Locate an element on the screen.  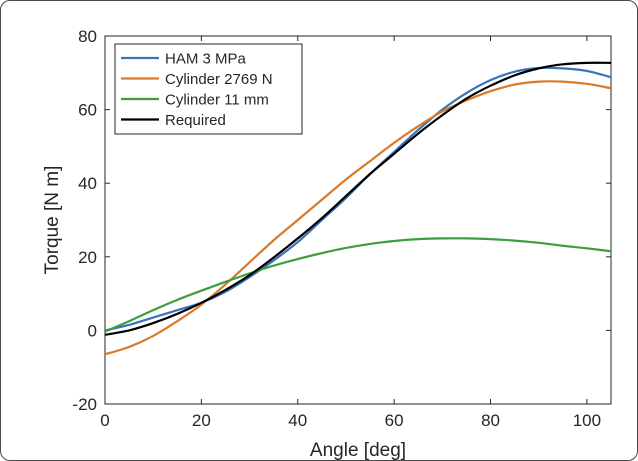
y-axis-label: Torque [N m] is located at coordinates (52, 220).